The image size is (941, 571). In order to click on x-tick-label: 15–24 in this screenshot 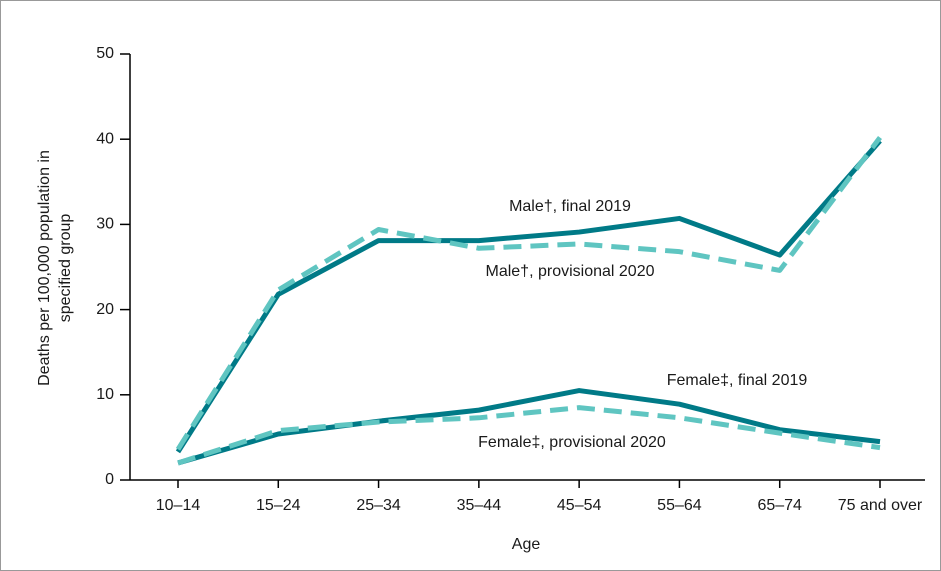, I will do `click(278, 505)`.